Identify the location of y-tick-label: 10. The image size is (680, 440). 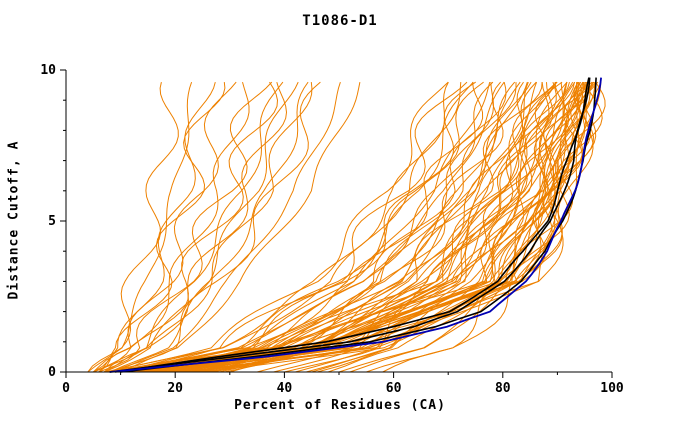
(48, 70).